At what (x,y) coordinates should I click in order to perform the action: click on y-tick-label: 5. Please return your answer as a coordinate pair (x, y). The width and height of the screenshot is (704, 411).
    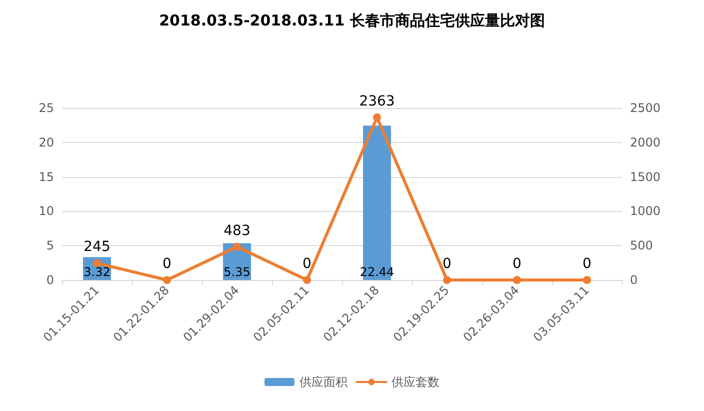
    Looking at the image, I should click on (50, 245).